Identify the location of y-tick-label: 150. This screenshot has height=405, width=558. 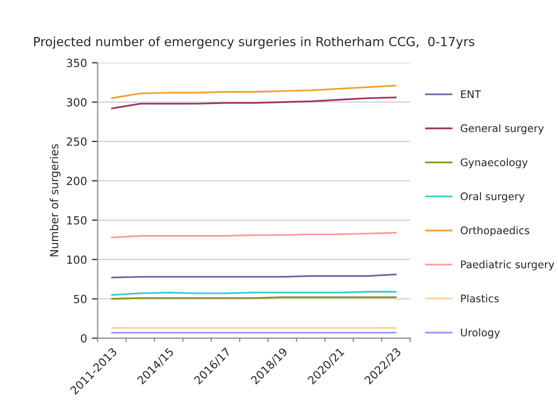
(76, 220).